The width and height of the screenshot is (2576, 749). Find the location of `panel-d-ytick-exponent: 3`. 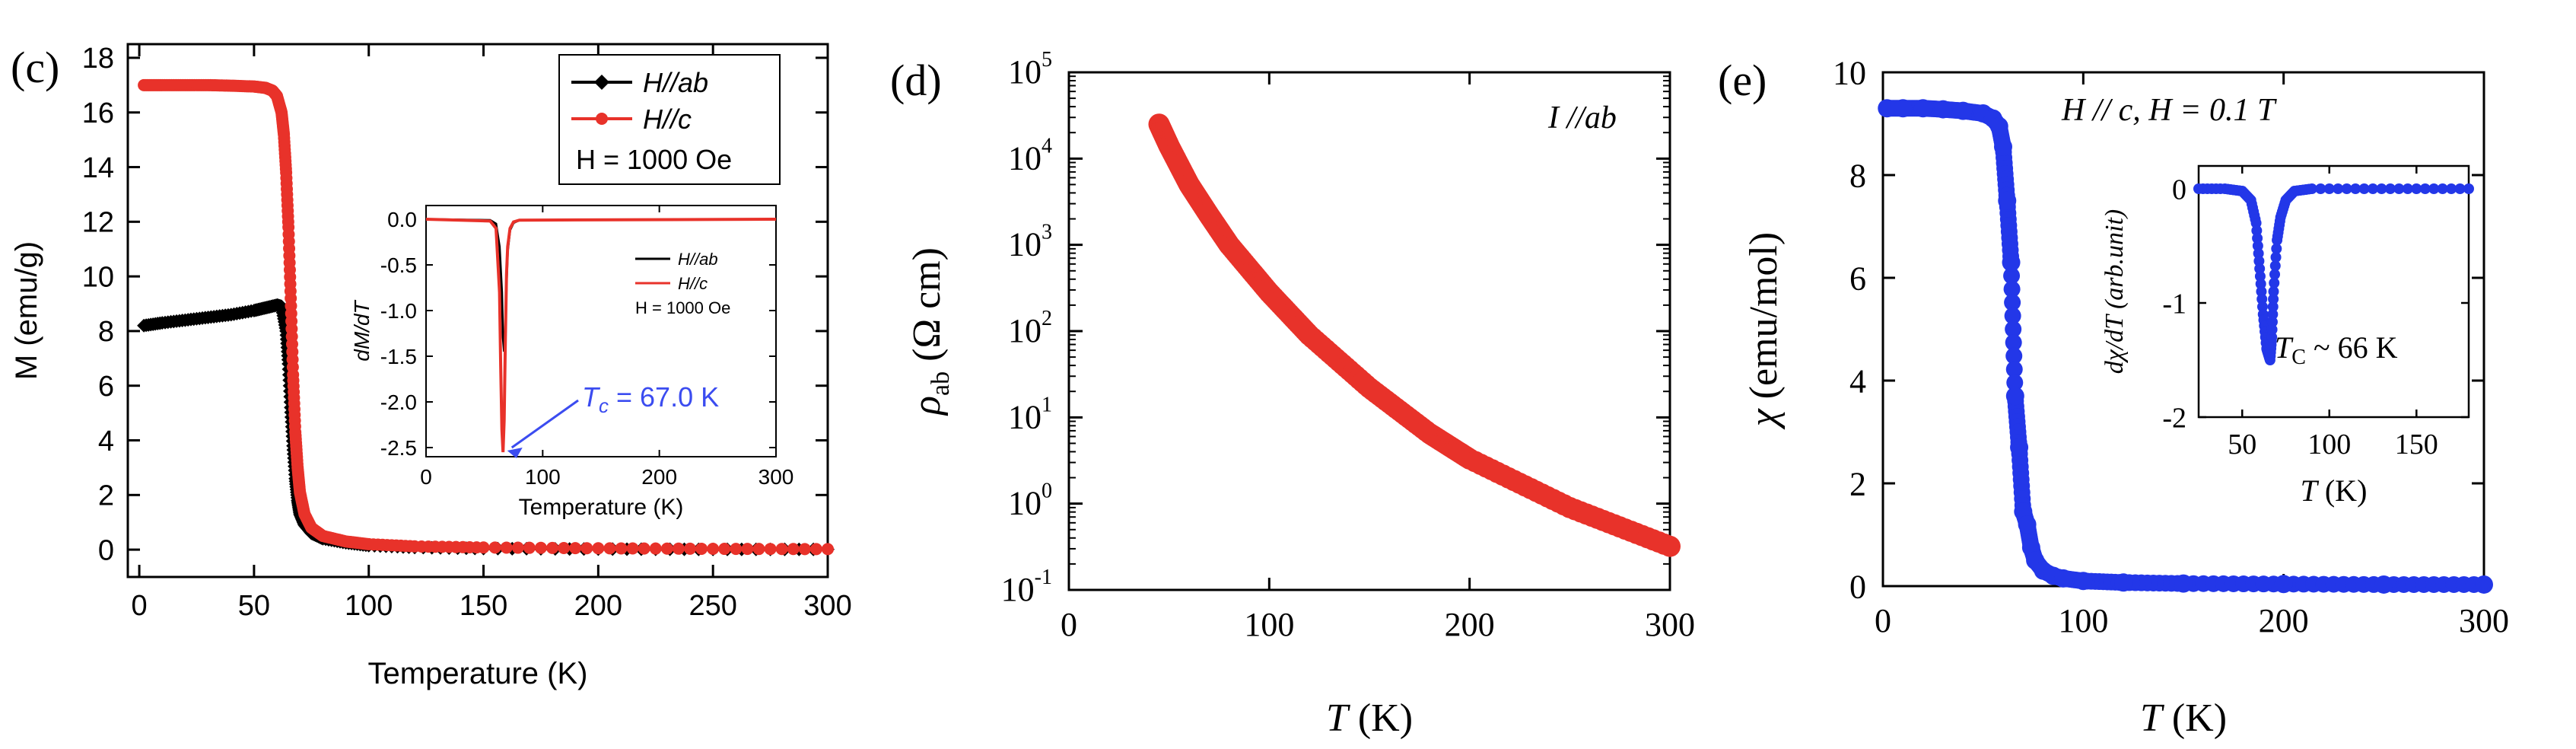

panel-d-ytick-exponent: 3 is located at coordinates (1047, 233).